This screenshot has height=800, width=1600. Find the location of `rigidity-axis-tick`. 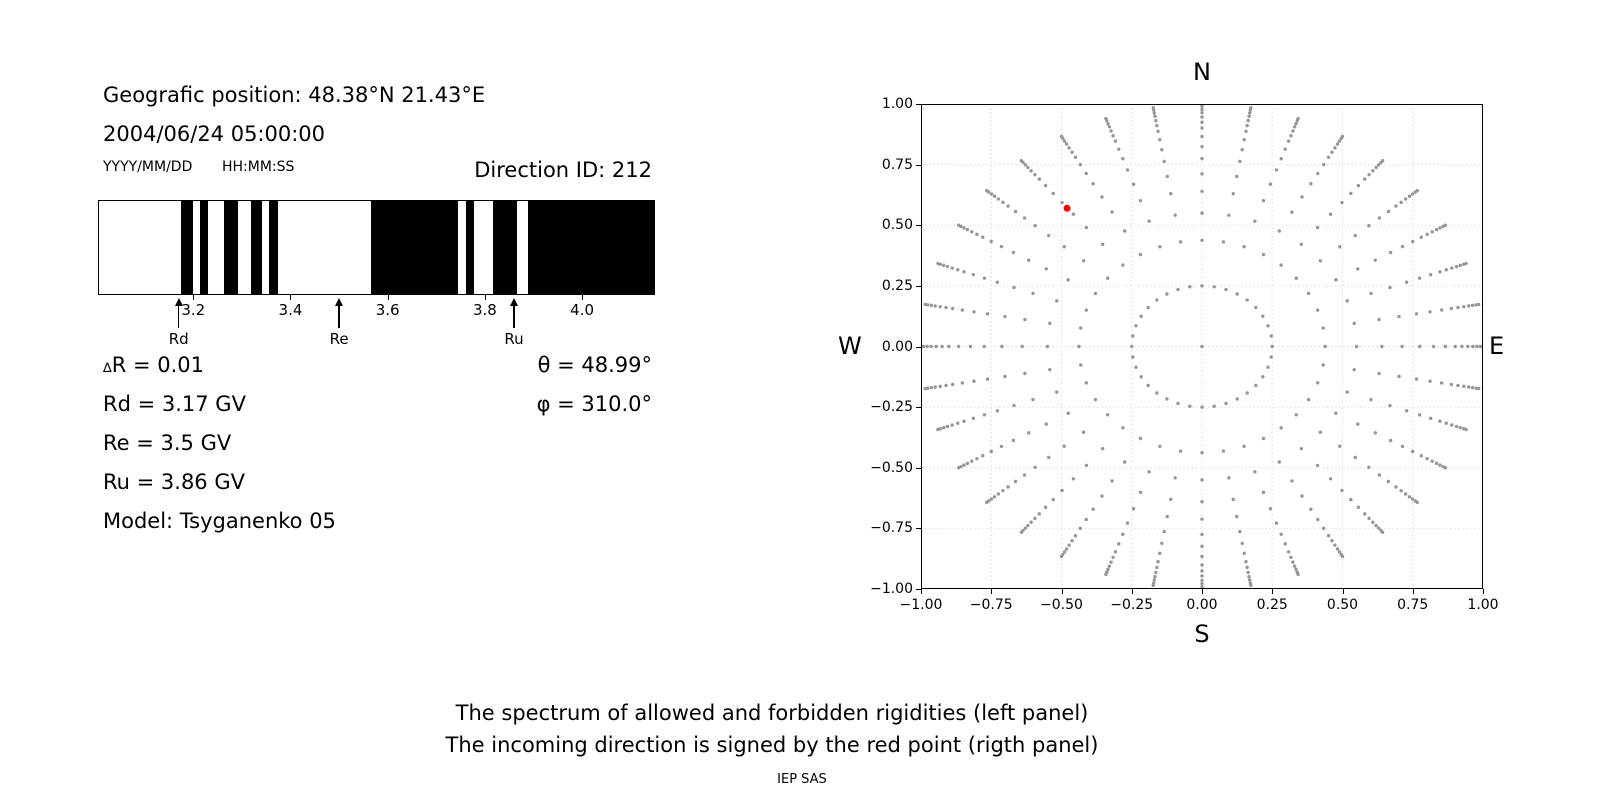

rigidity-axis-tick is located at coordinates (485, 297).